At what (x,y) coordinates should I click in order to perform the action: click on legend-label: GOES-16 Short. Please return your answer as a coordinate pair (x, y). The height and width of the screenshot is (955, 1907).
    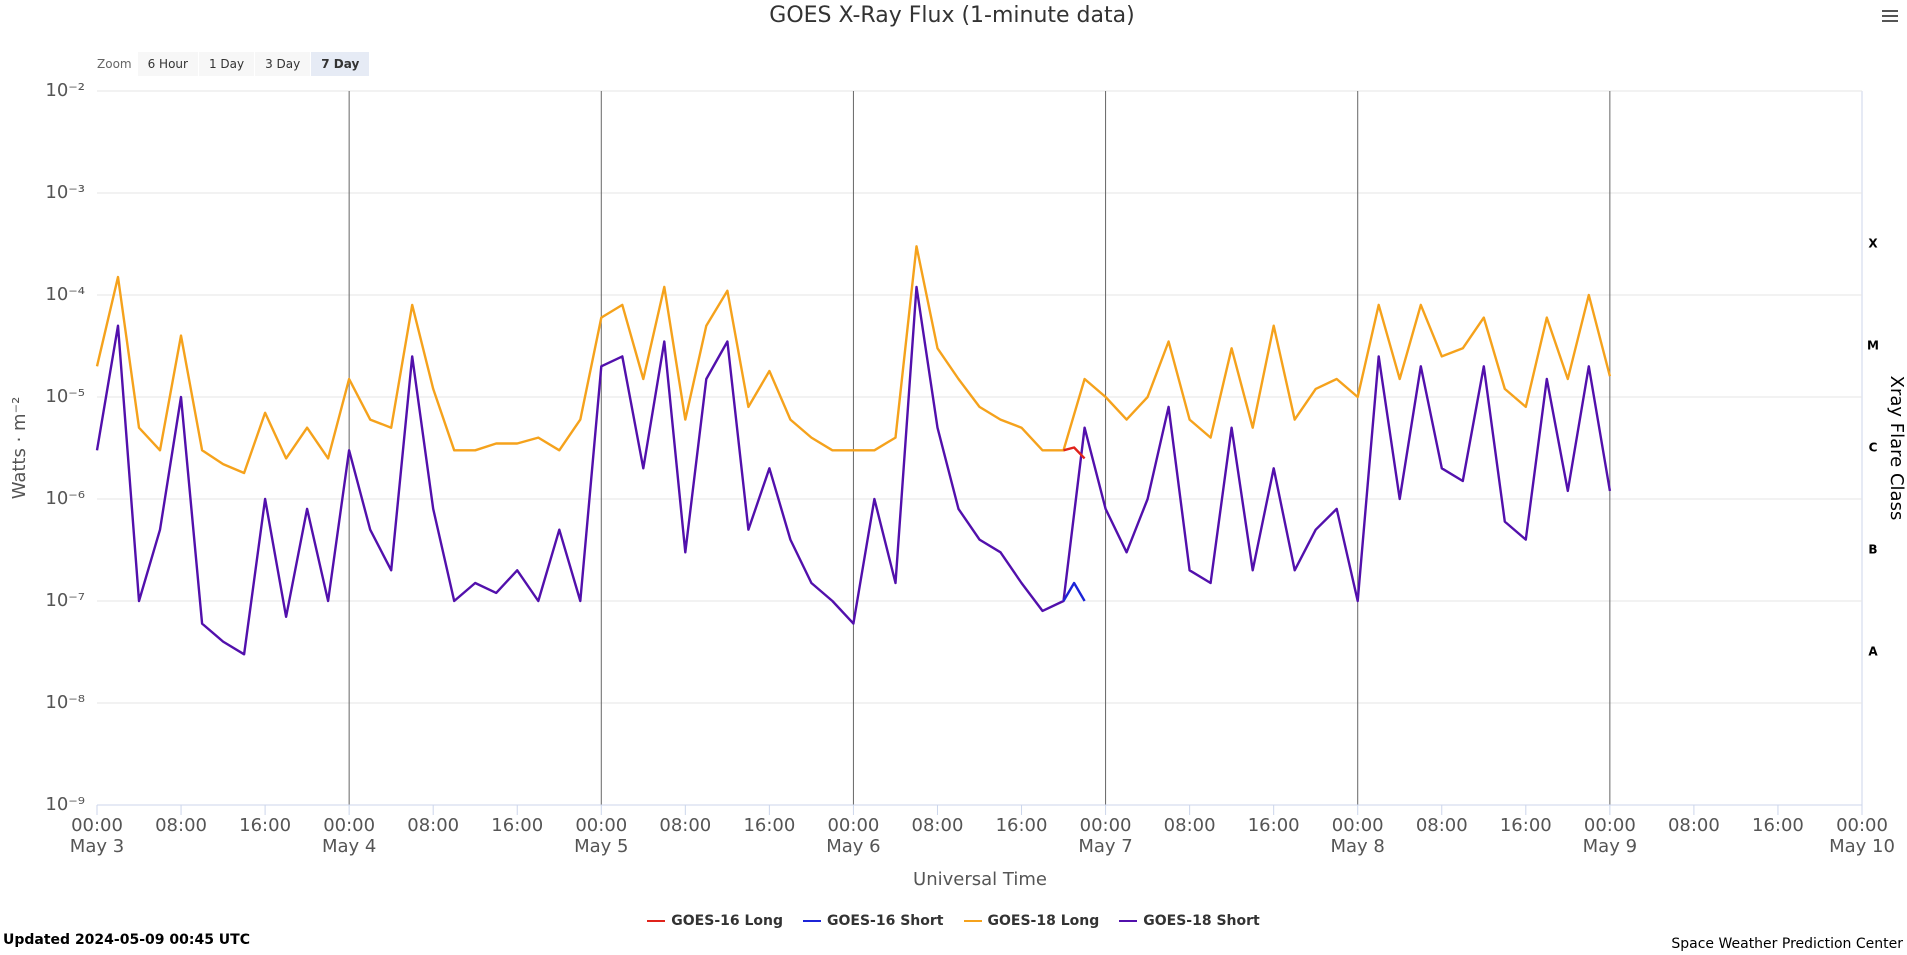
    Looking at the image, I should click on (885, 921).